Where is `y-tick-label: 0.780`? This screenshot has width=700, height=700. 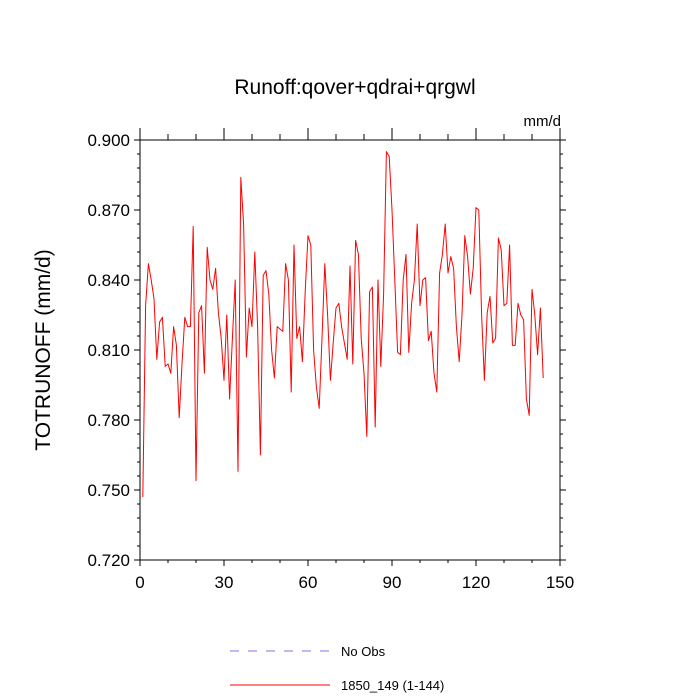 y-tick-label: 0.780 is located at coordinates (108, 420).